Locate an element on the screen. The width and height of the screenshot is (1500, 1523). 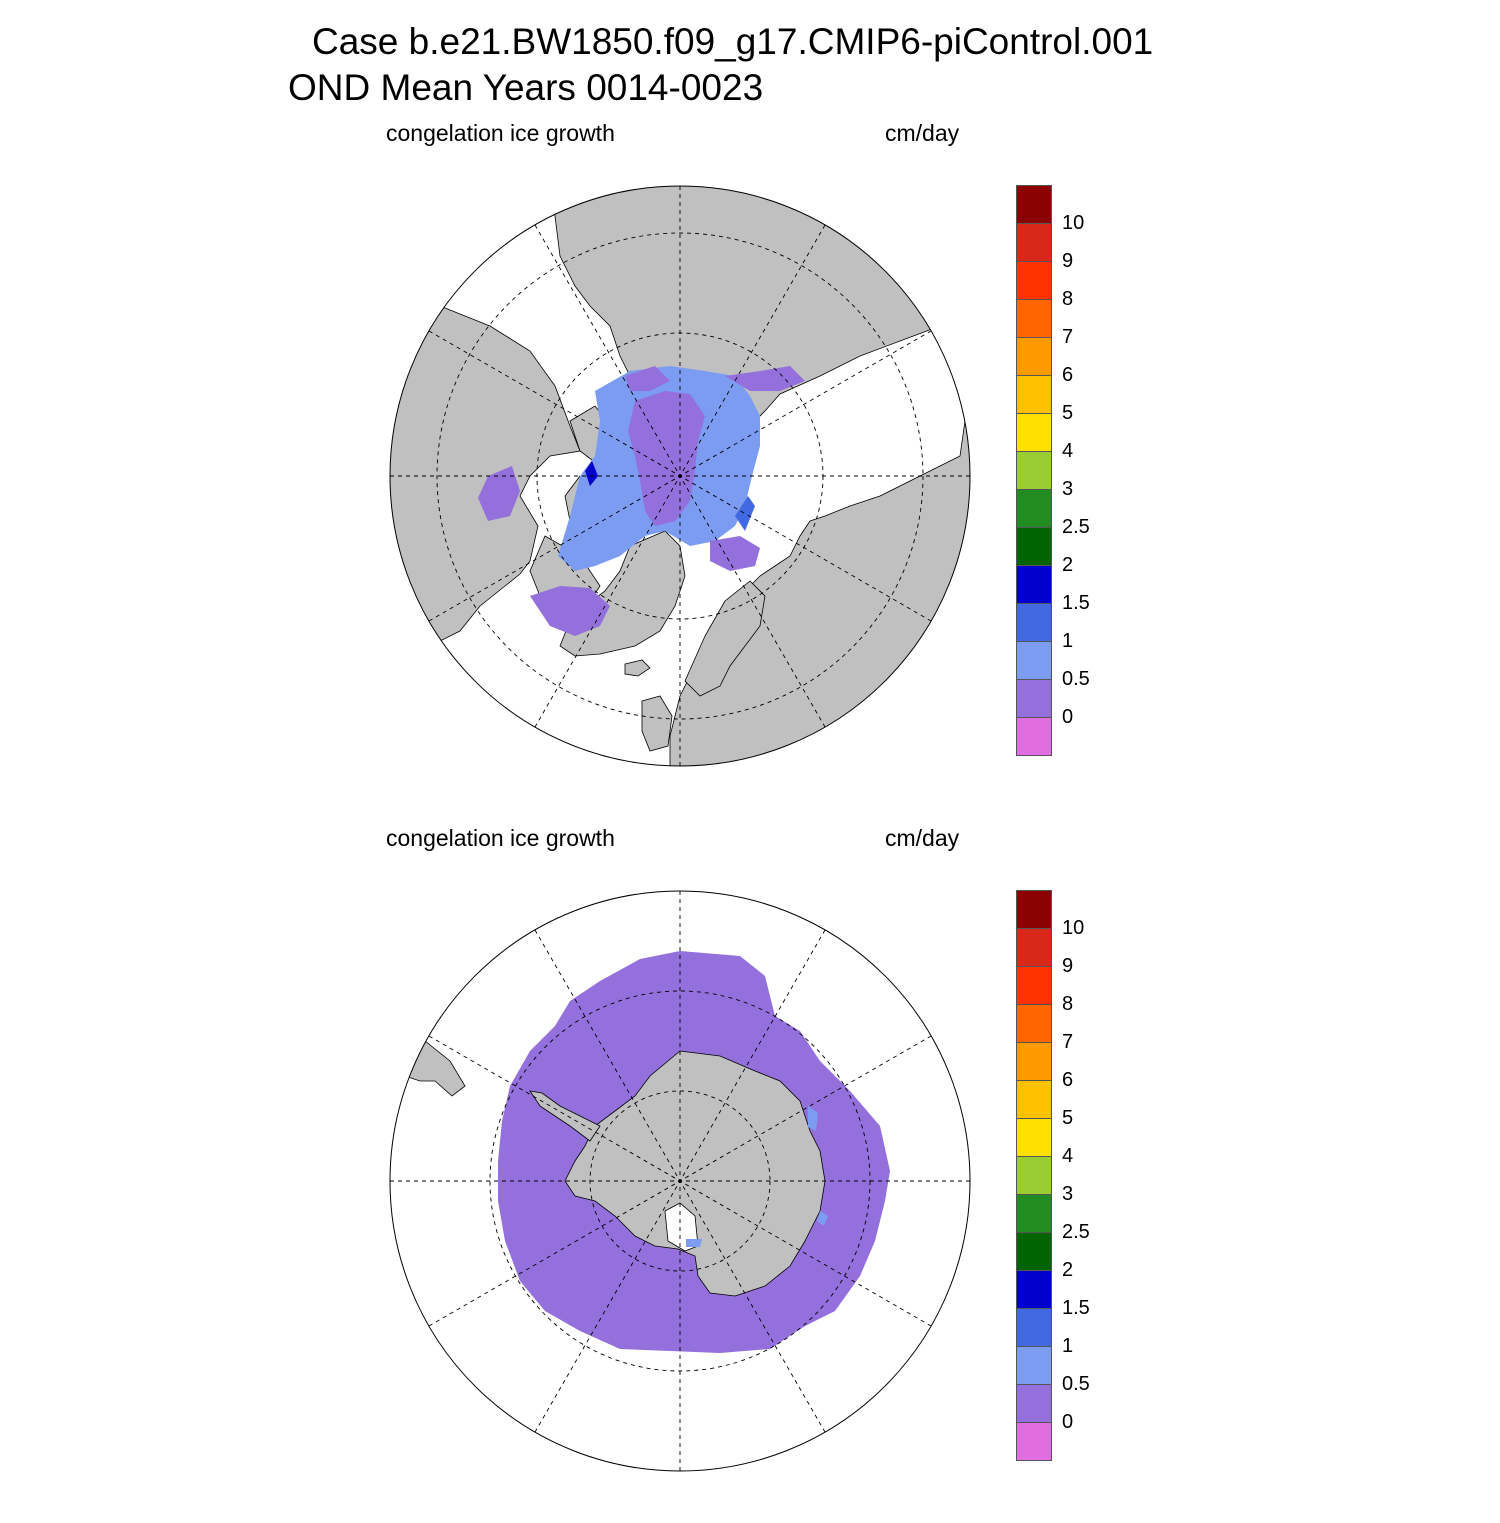
latitude-circle is located at coordinates (680, 476).